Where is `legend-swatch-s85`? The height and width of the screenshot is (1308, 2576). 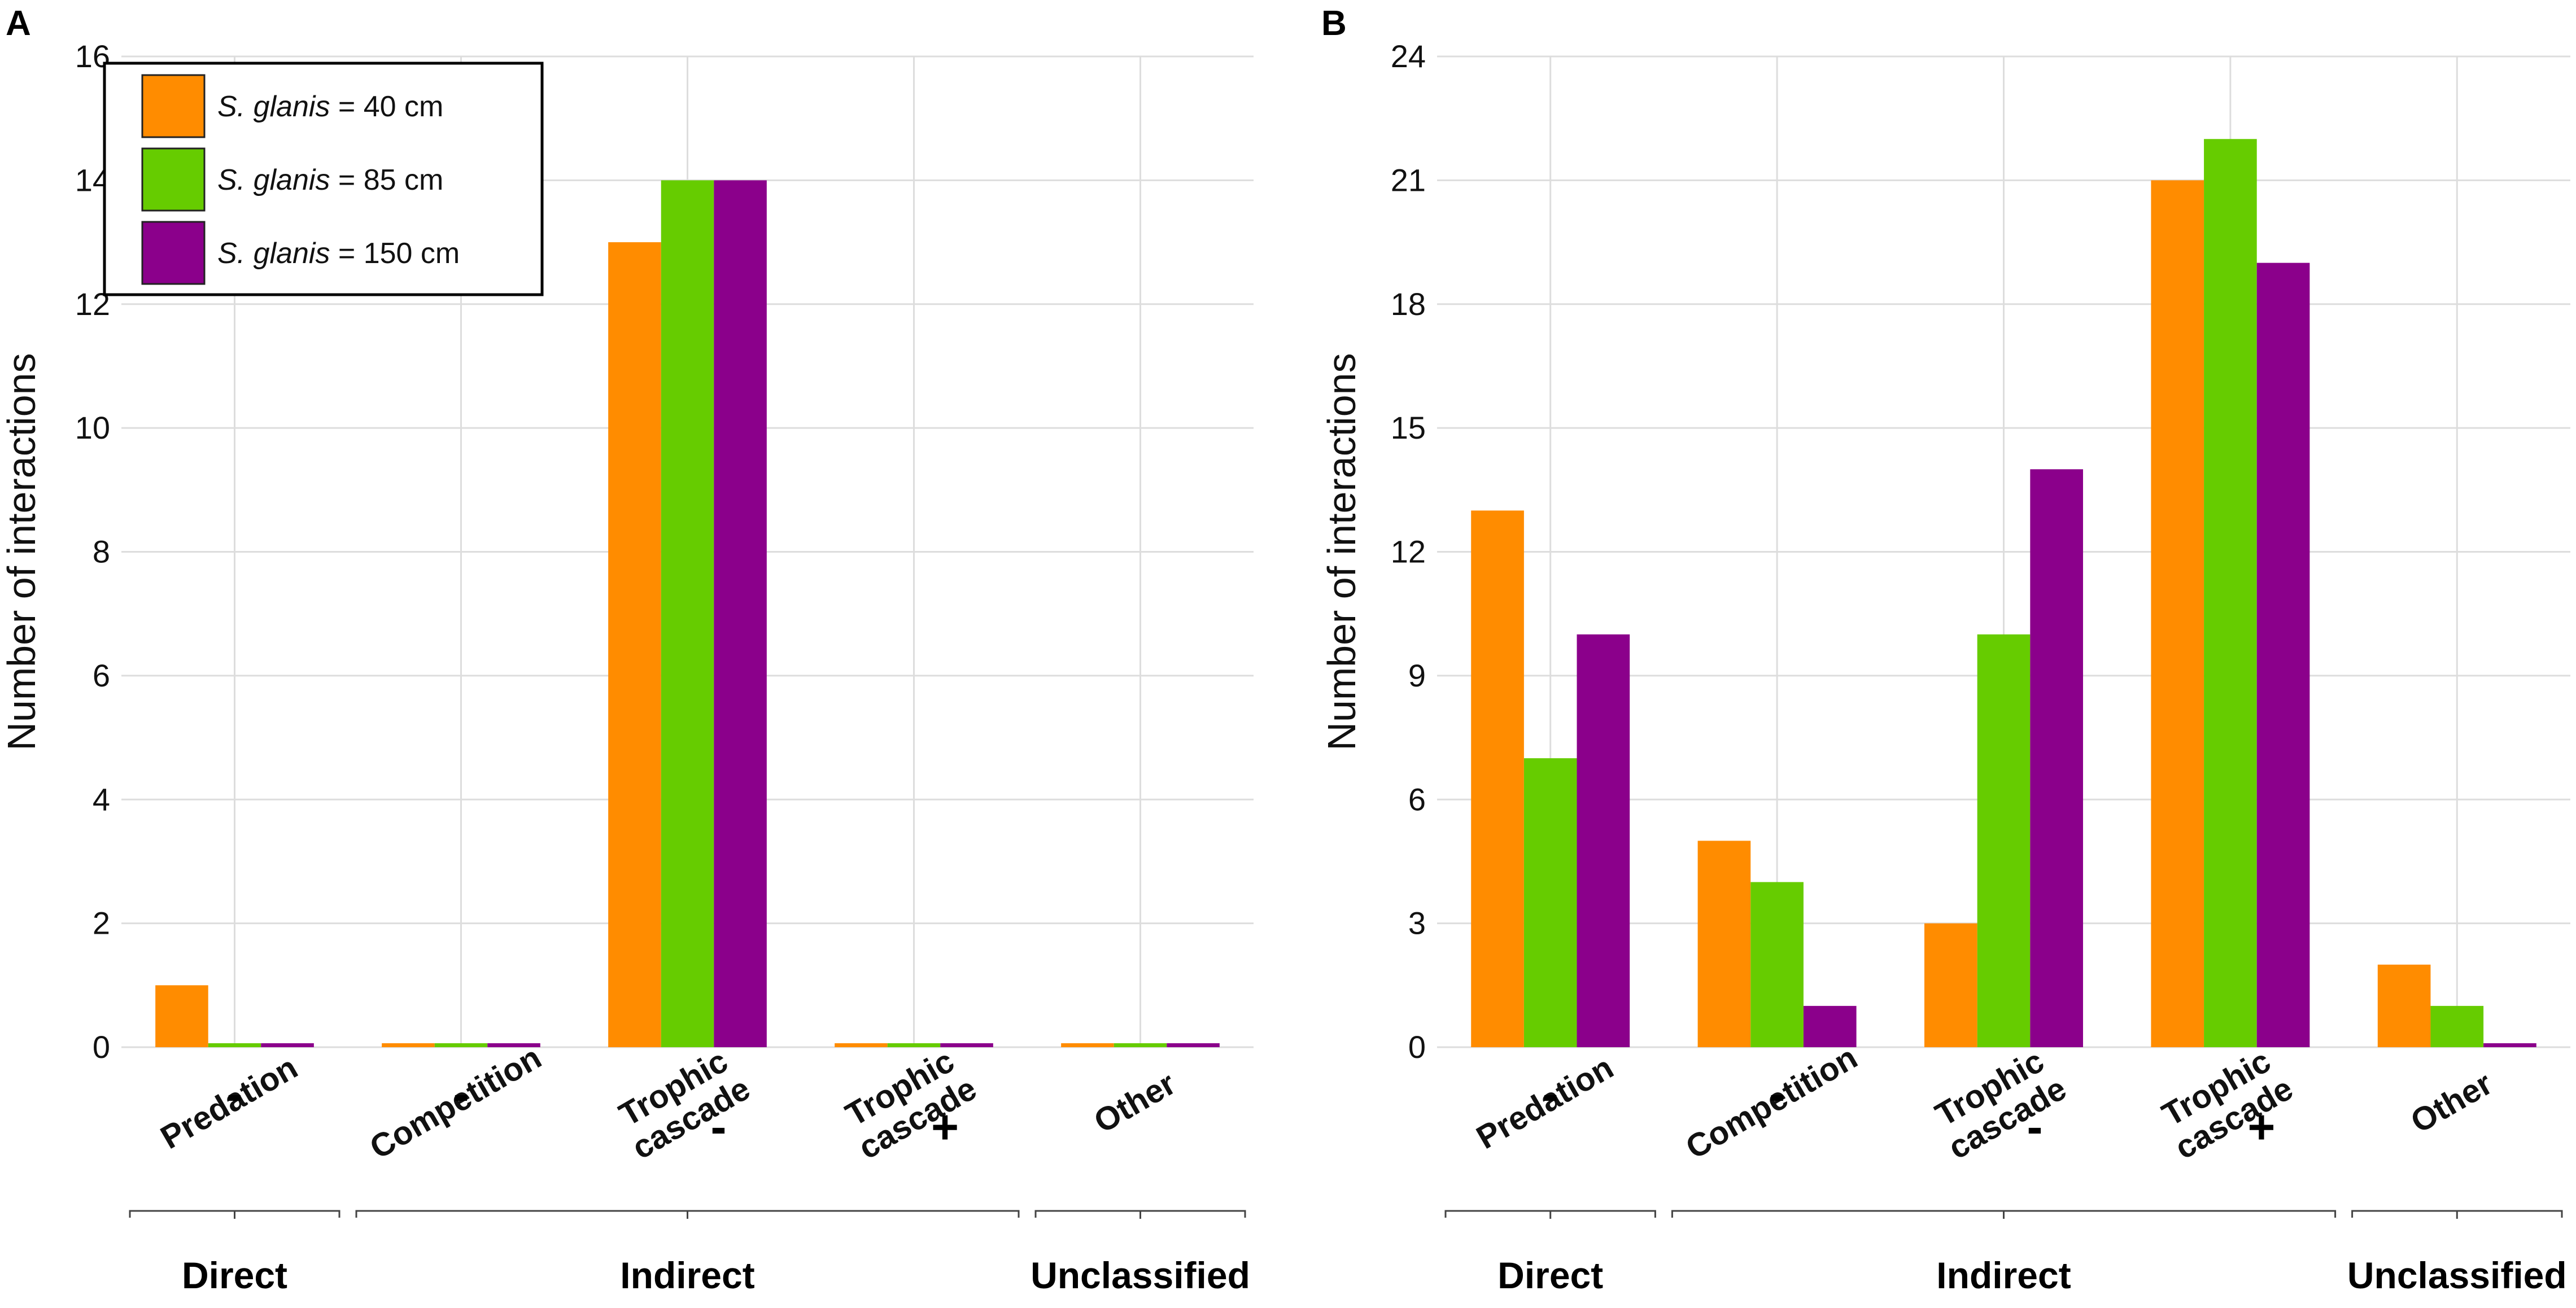 legend-swatch-s85 is located at coordinates (174, 179).